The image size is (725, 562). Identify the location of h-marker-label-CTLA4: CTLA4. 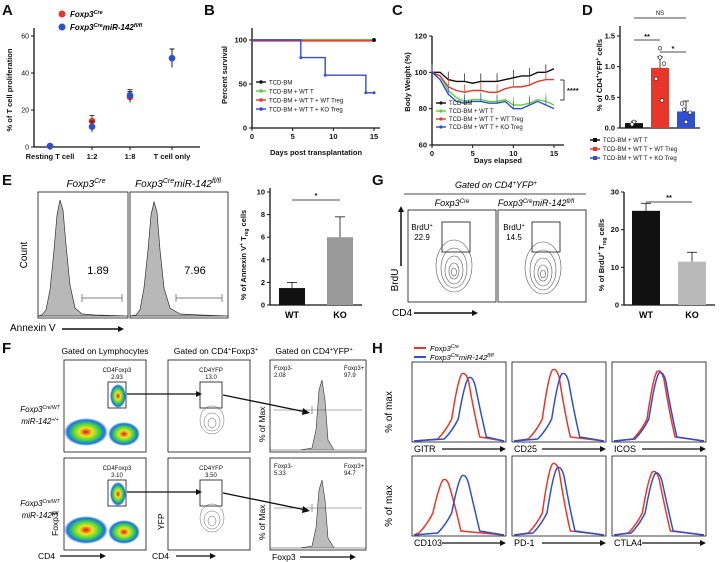
(628, 543).